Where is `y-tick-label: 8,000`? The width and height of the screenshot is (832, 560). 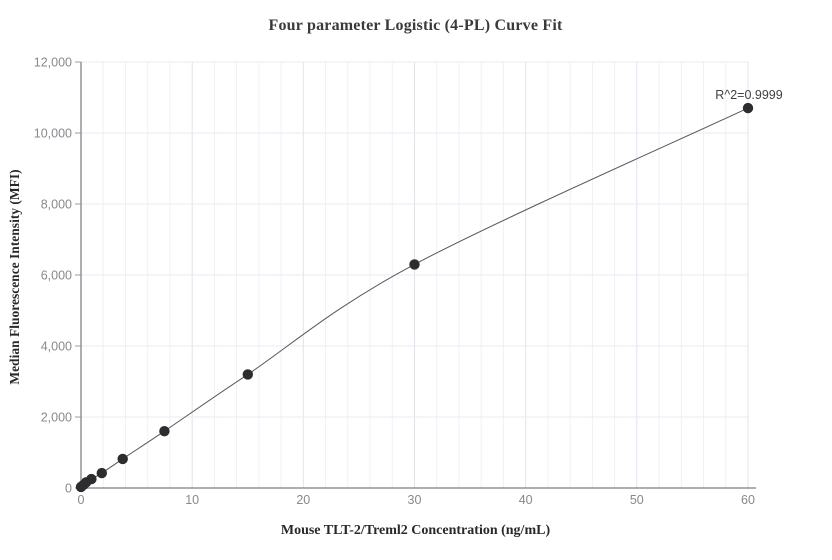 y-tick-label: 8,000 is located at coordinates (56, 205).